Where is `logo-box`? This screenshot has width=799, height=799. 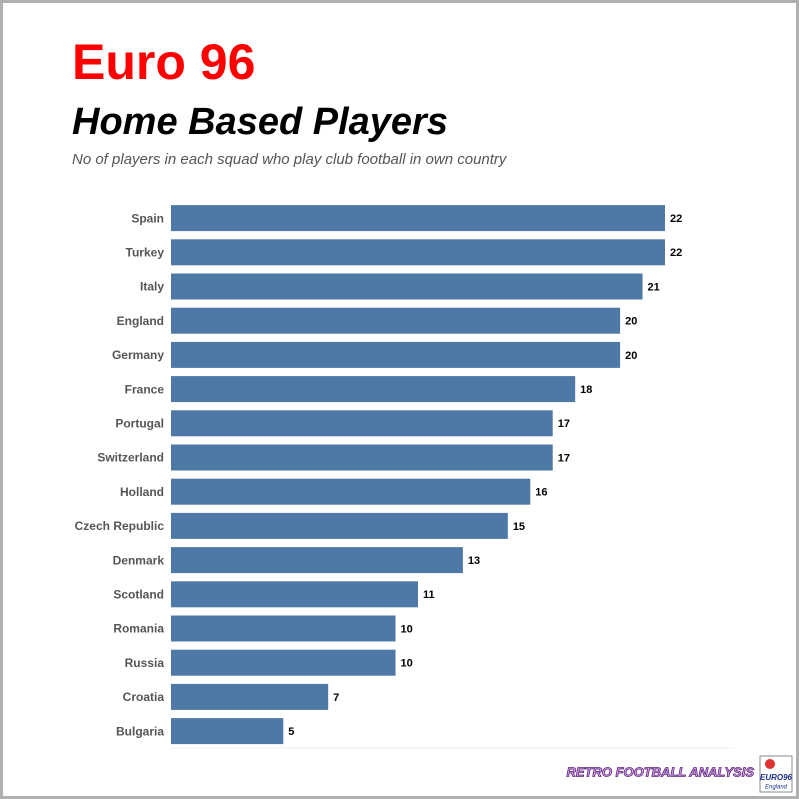 logo-box is located at coordinates (776, 774).